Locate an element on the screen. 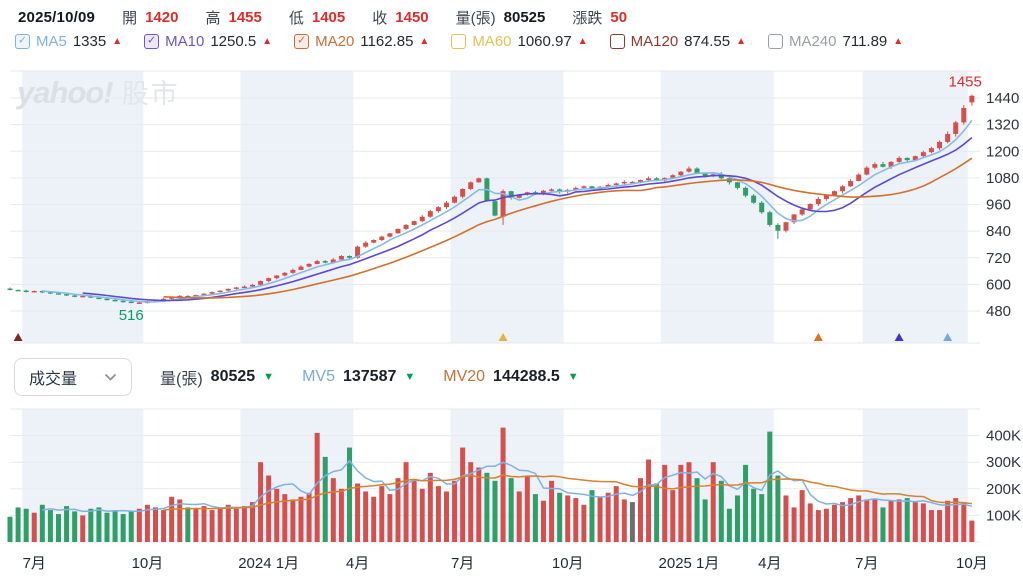 The width and height of the screenshot is (1023, 579). ma240-checkbox: ✓ is located at coordinates (775, 41).